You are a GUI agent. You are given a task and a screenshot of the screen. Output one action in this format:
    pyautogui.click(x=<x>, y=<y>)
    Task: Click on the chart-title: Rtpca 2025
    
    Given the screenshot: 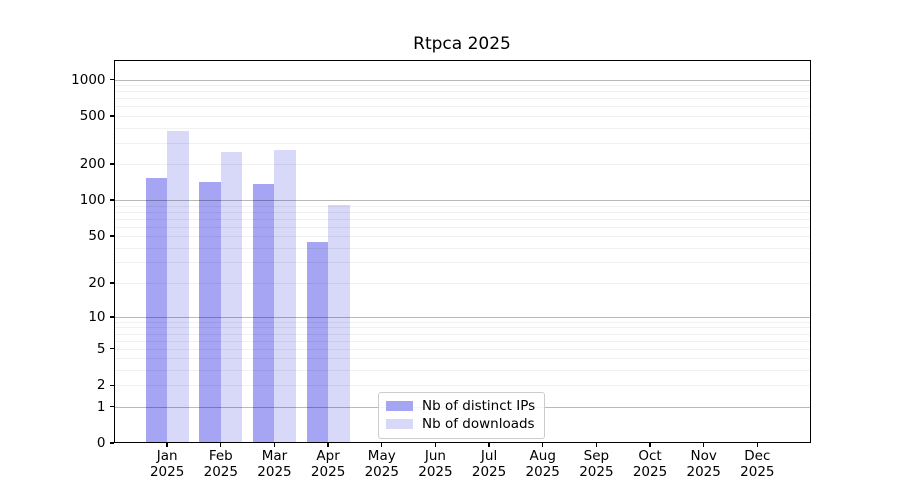 What is the action you would take?
    pyautogui.click(x=462, y=44)
    